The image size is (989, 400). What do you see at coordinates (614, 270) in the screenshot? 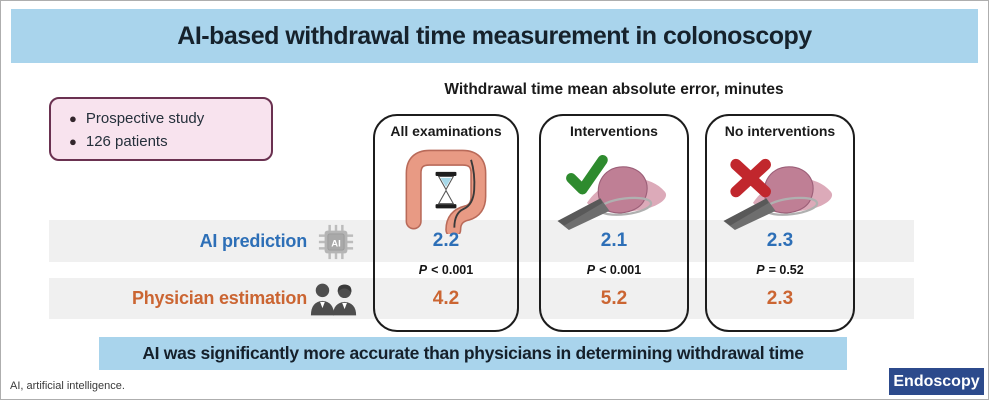
I see `p-value-interventions: P < 0.001` at bounding box center [614, 270].